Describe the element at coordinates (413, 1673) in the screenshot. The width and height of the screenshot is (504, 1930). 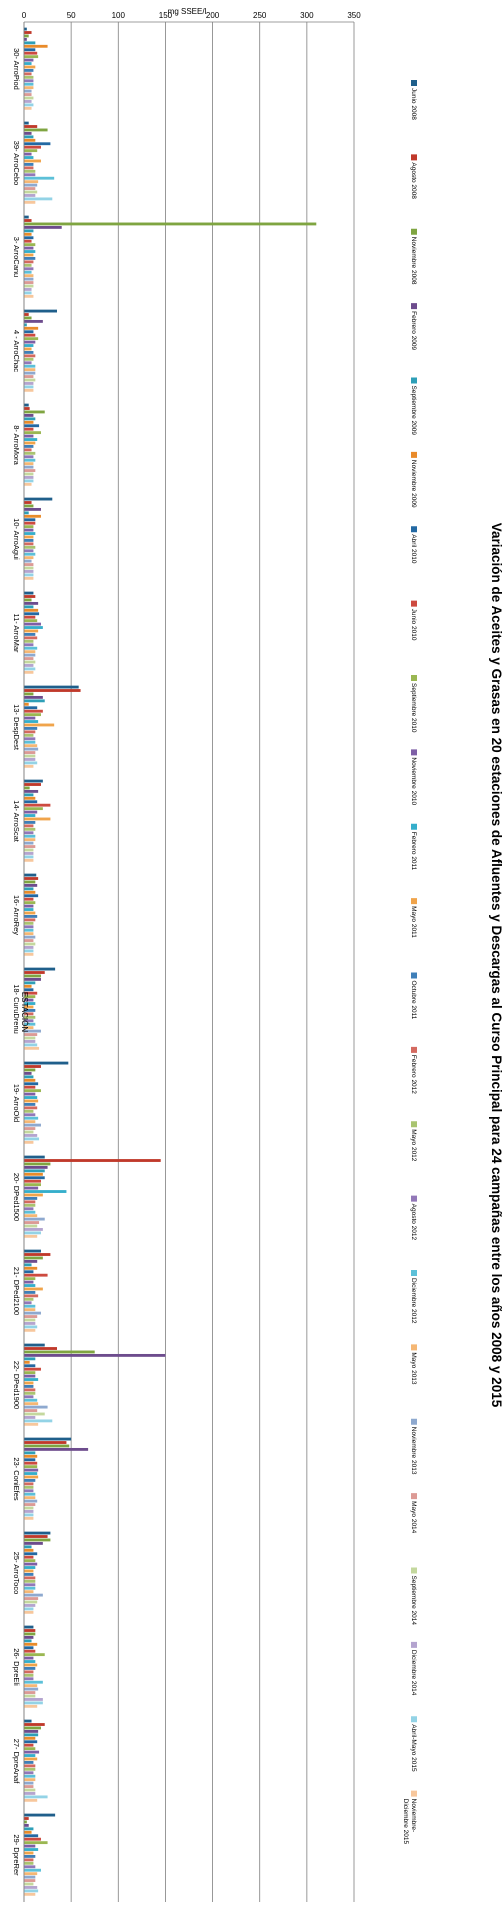
I see `legend-label: Diciembre 2014` at that location.